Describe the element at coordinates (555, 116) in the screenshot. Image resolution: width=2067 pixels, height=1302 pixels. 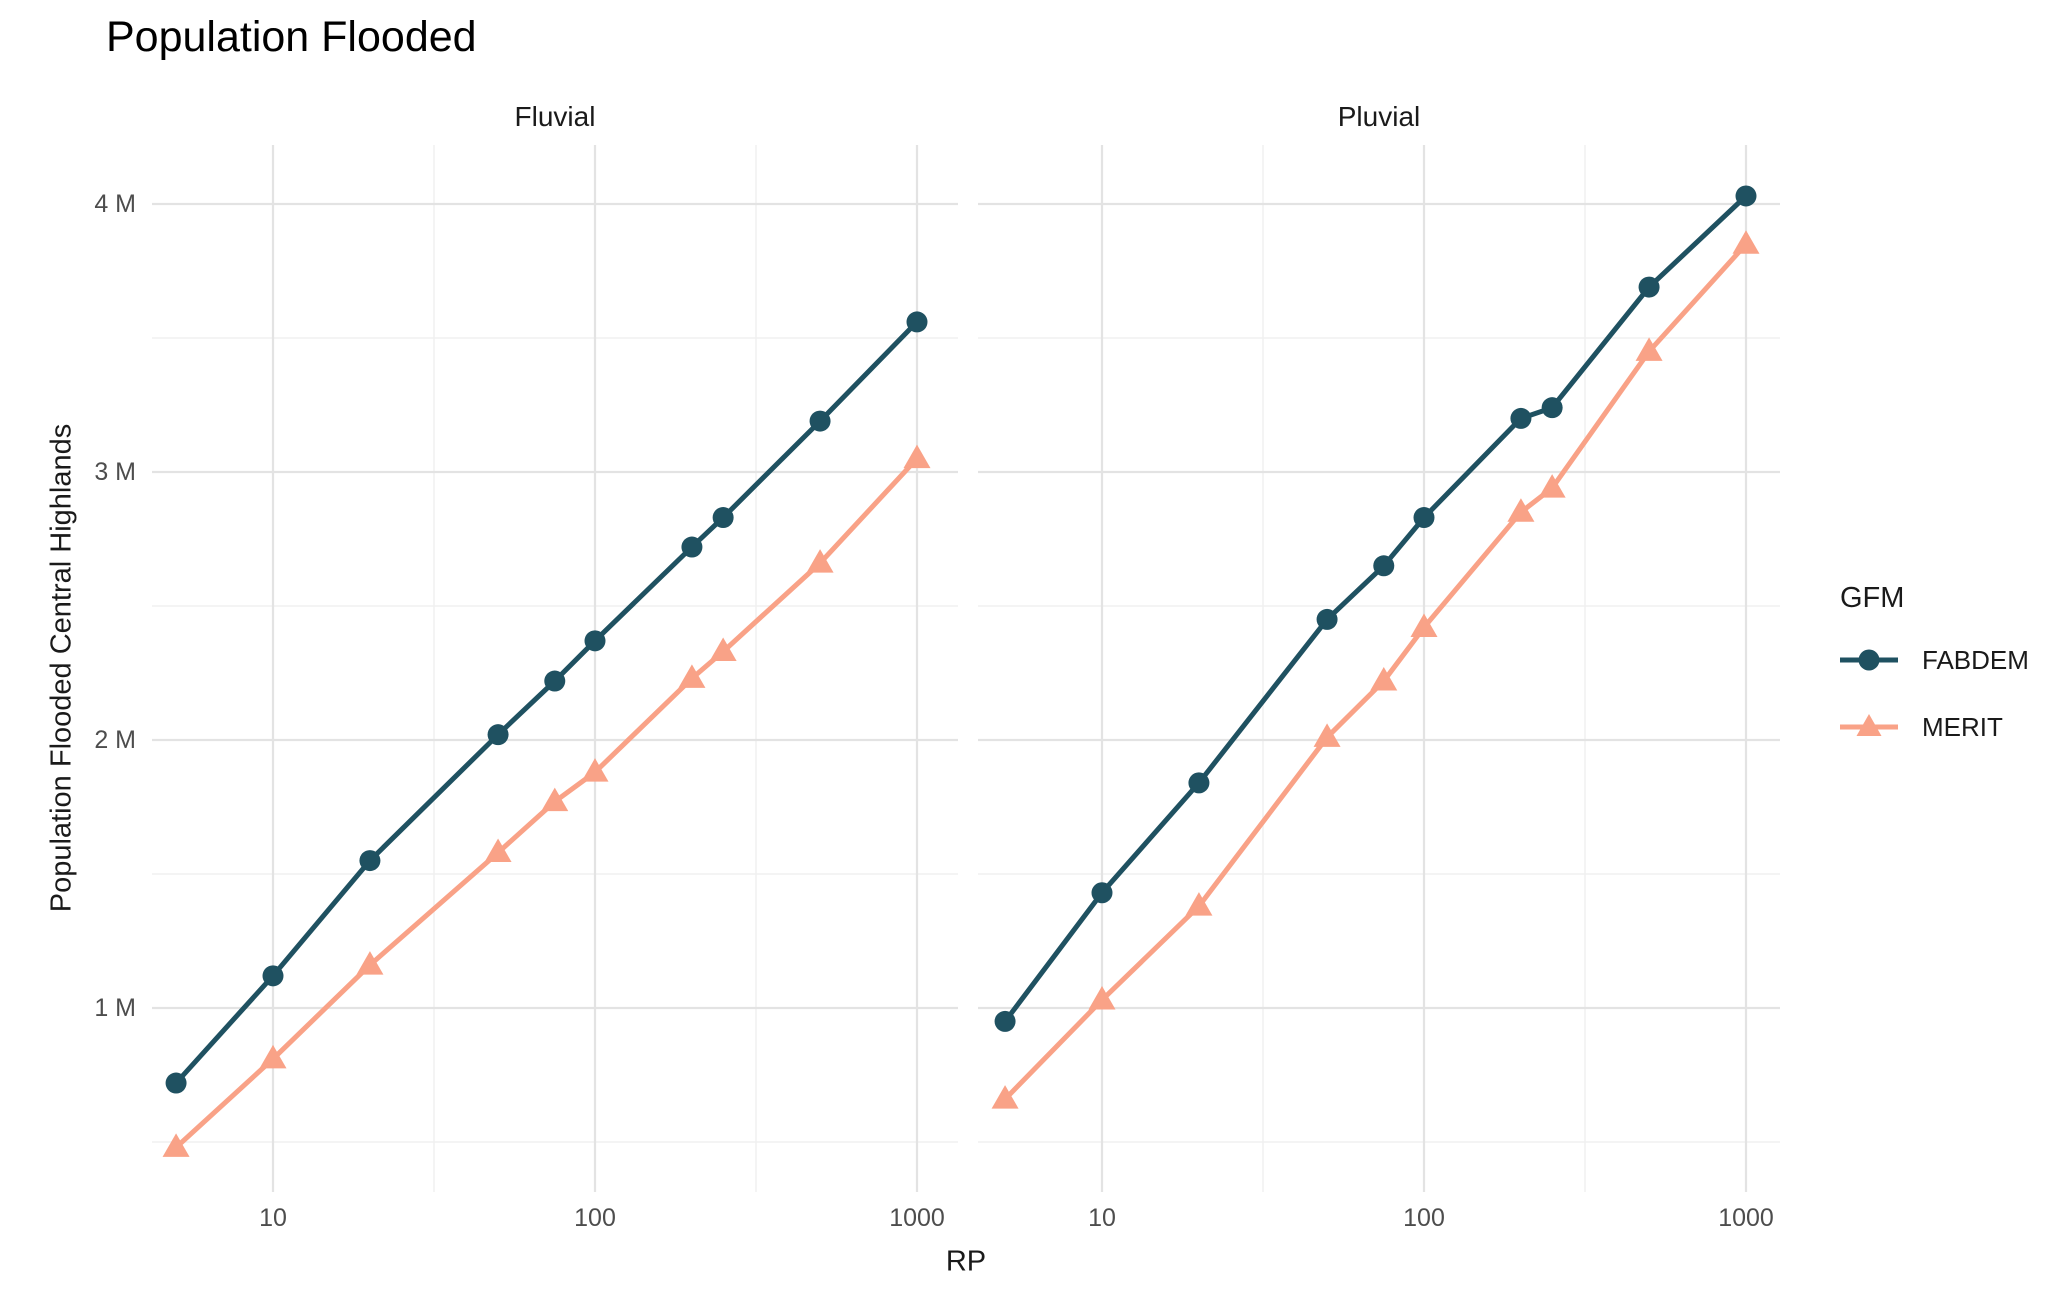
I see `facet-label-fluvial: Fluvial` at that location.